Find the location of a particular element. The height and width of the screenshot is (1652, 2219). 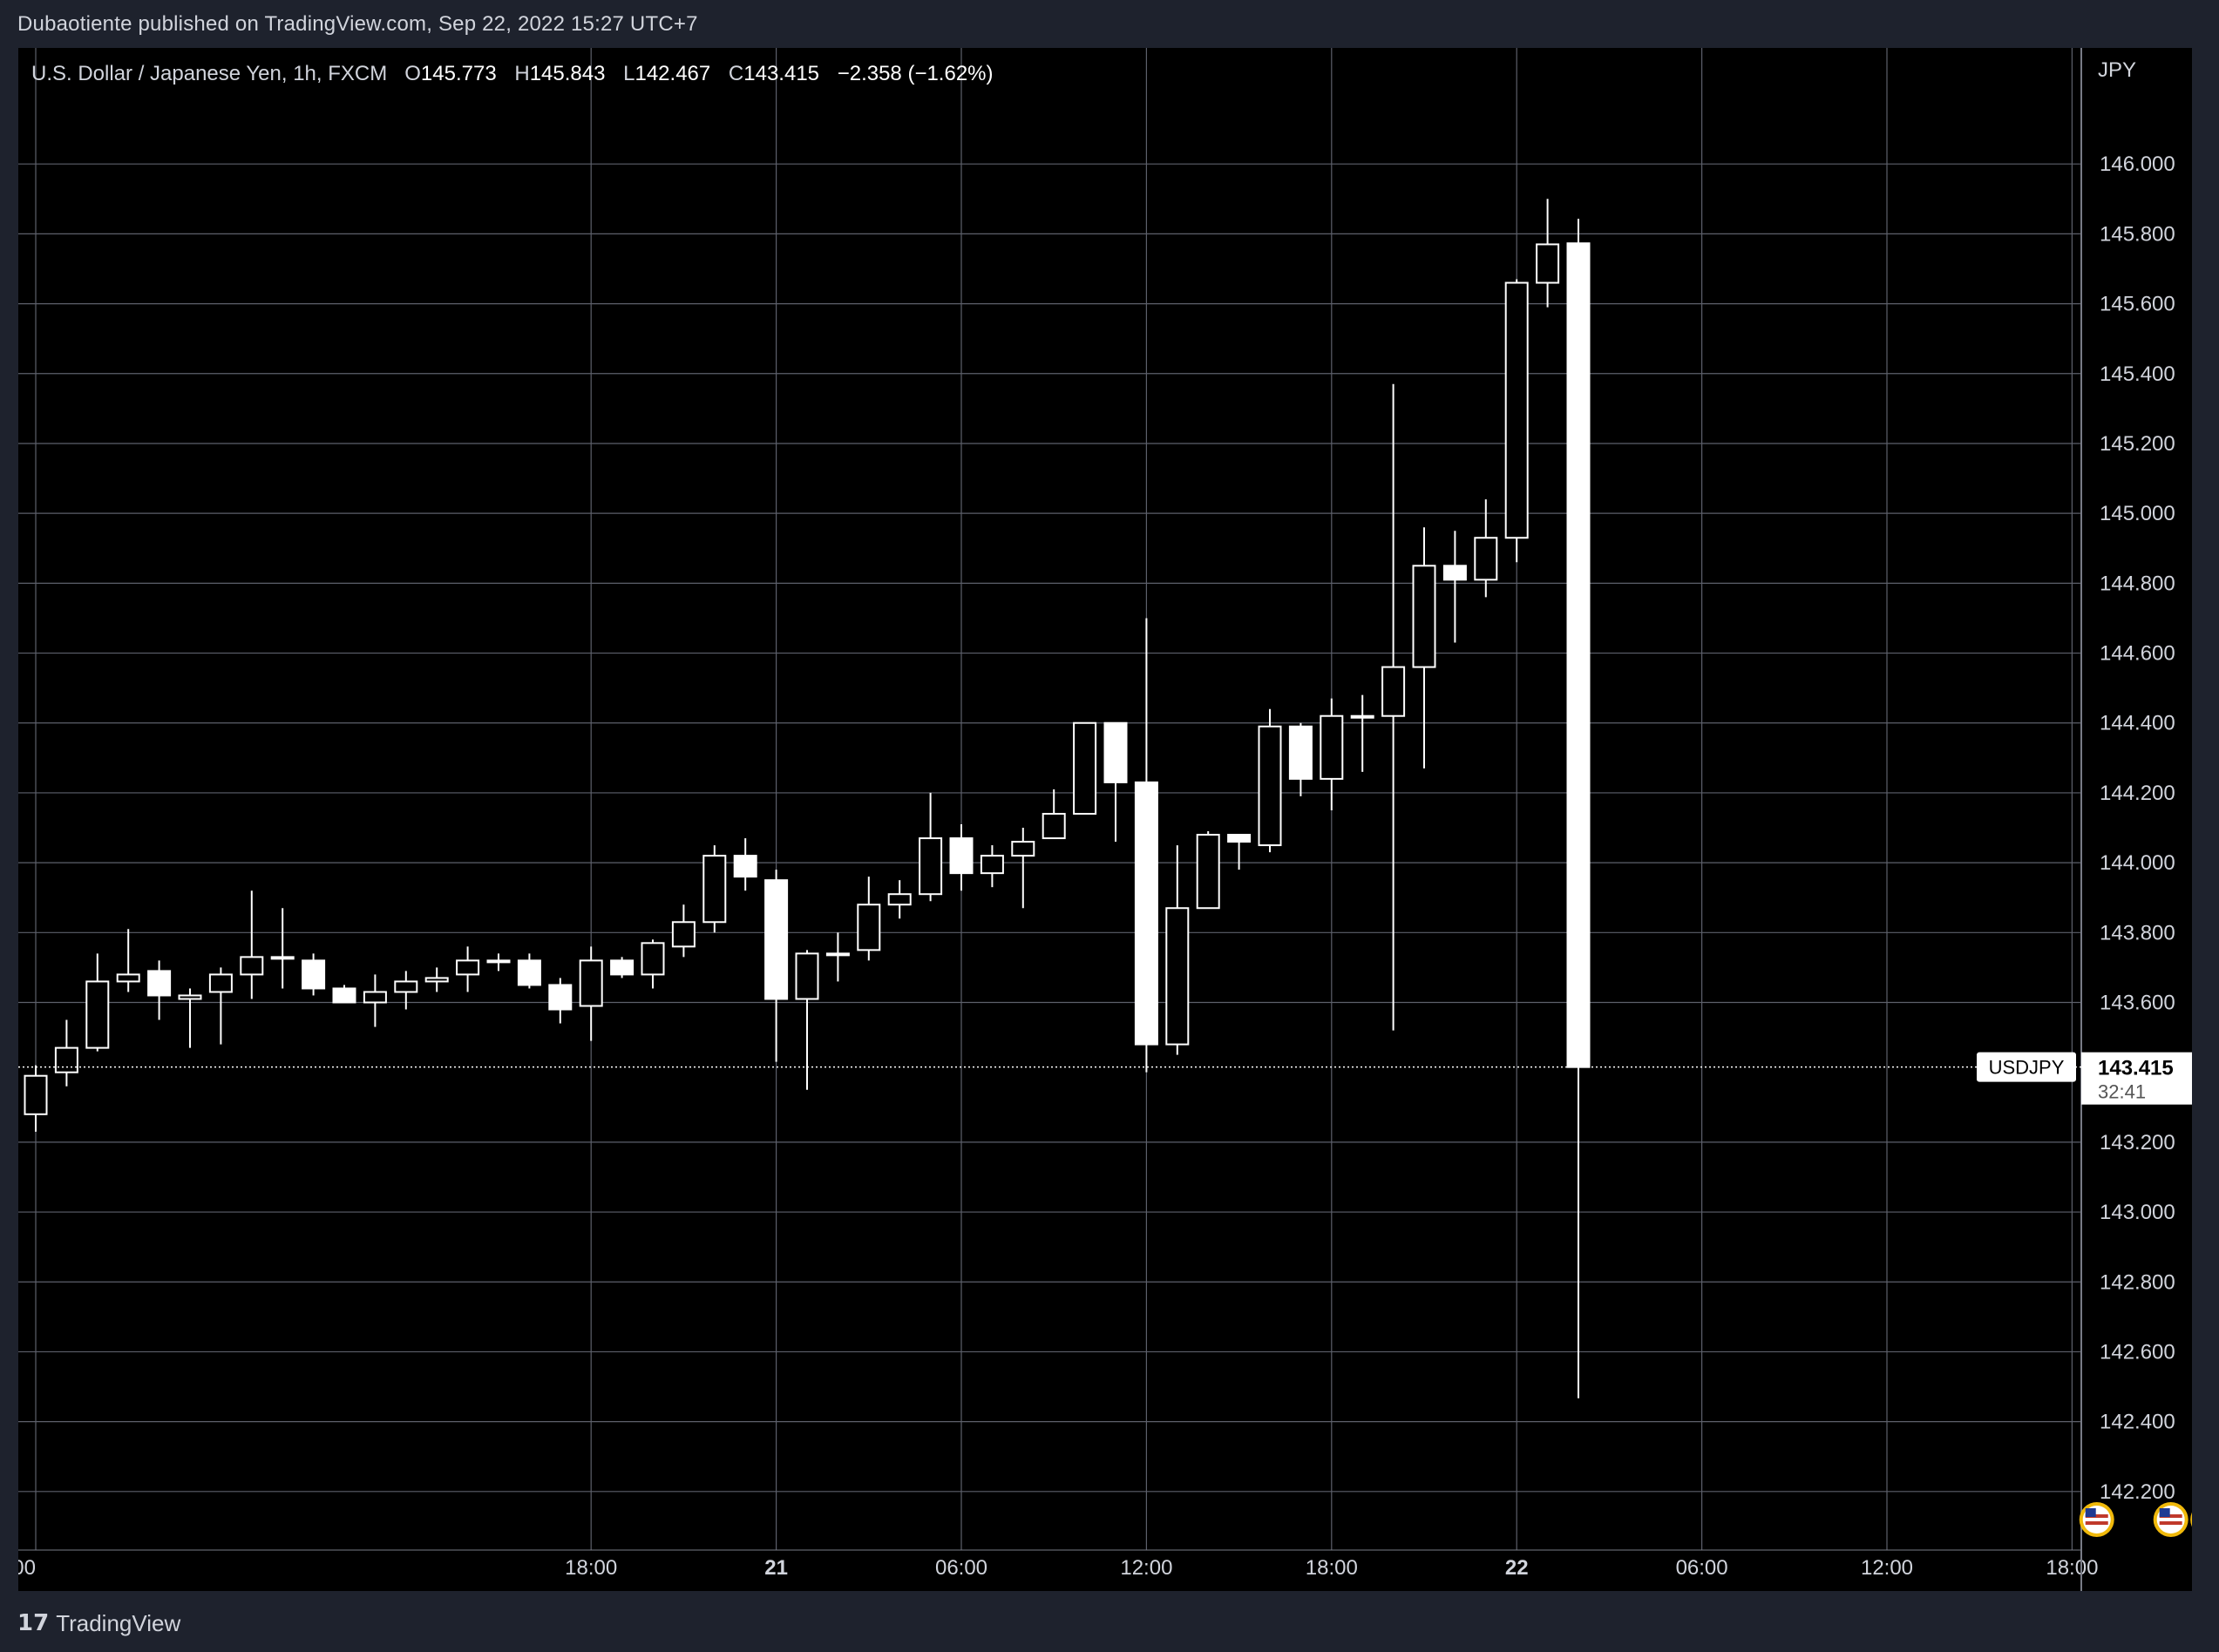

time-tick-label: 21 is located at coordinates (776, 1568).